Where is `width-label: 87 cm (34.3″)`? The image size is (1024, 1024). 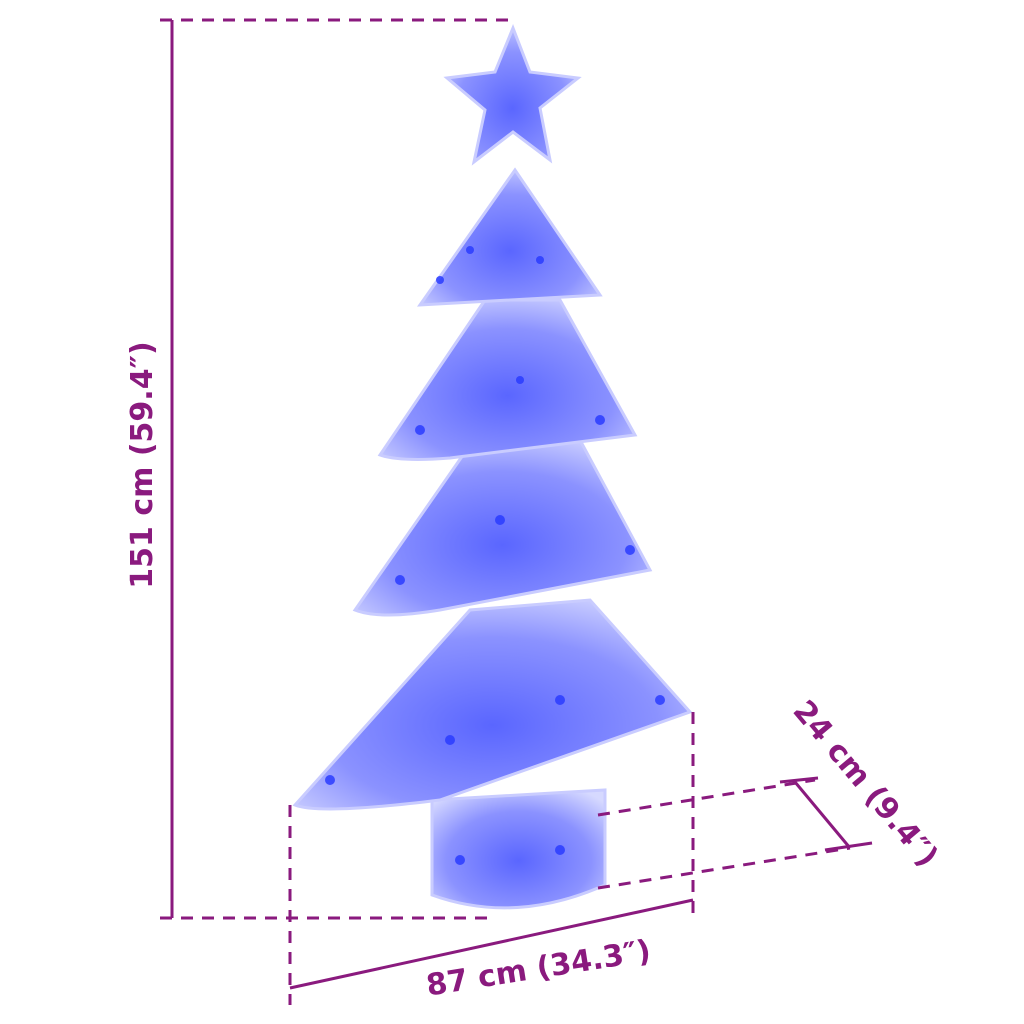
width-label: 87 cm (34.3″) is located at coordinates (538, 969).